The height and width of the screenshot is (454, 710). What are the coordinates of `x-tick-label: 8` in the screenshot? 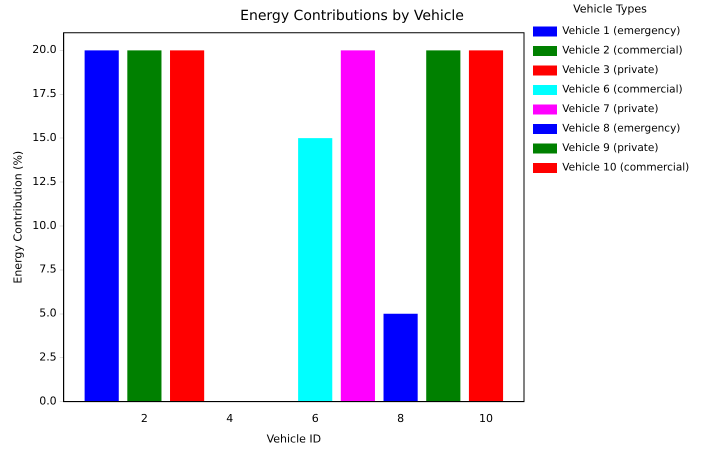 It's located at (400, 419).